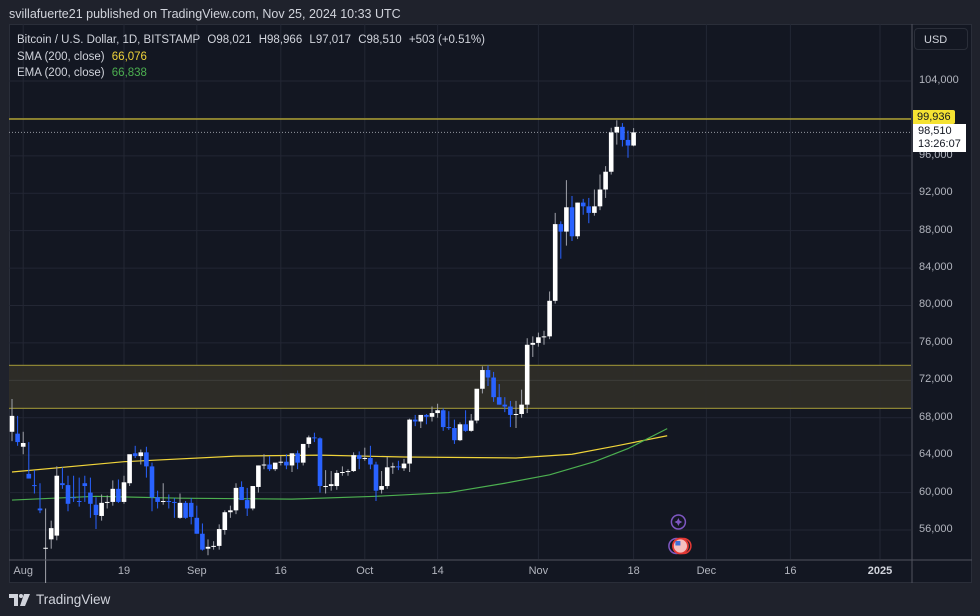  Describe the element at coordinates (939, 138) in the screenshot. I see `last-price-tag: 98,510 13:26:07` at that location.